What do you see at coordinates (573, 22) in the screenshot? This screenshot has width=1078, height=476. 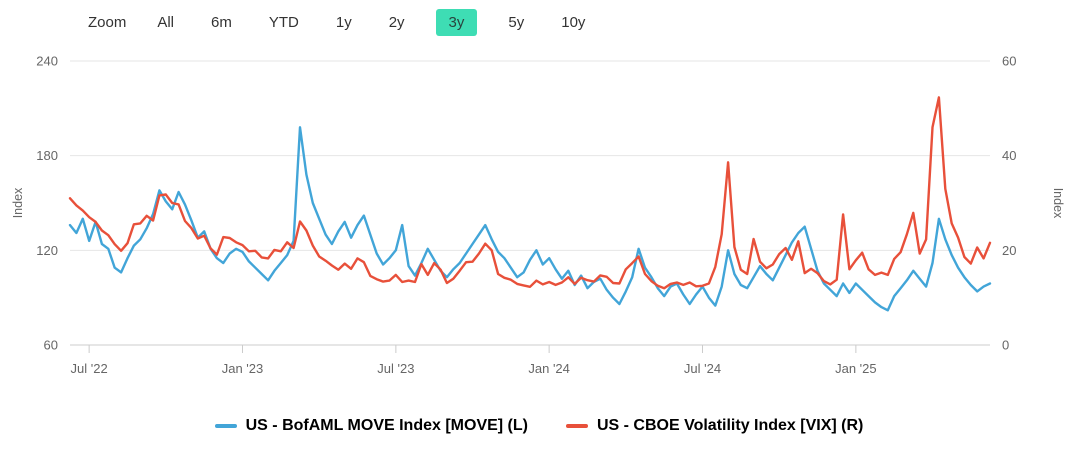 I see `zoom-button-10y: 10y` at bounding box center [573, 22].